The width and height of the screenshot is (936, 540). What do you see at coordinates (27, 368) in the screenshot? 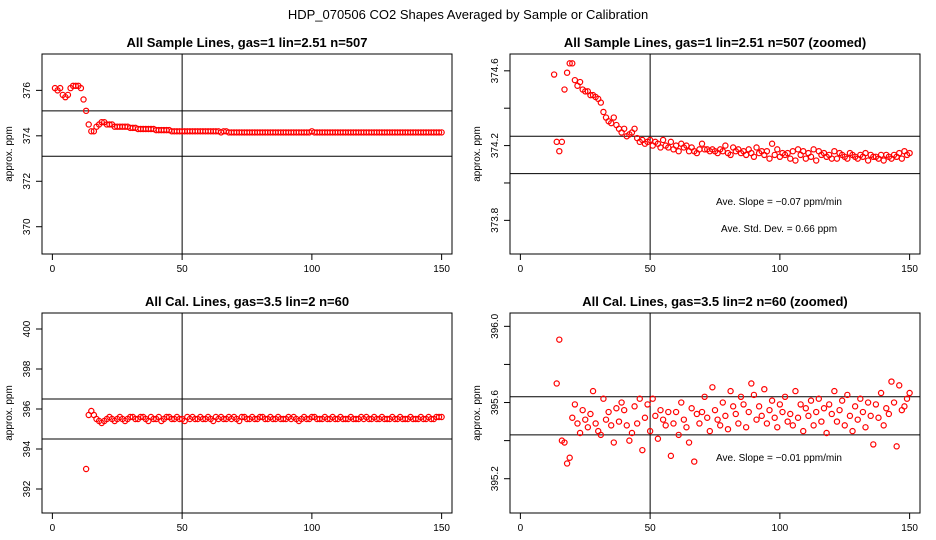
I see `y-tick-label: 398` at bounding box center [27, 368].